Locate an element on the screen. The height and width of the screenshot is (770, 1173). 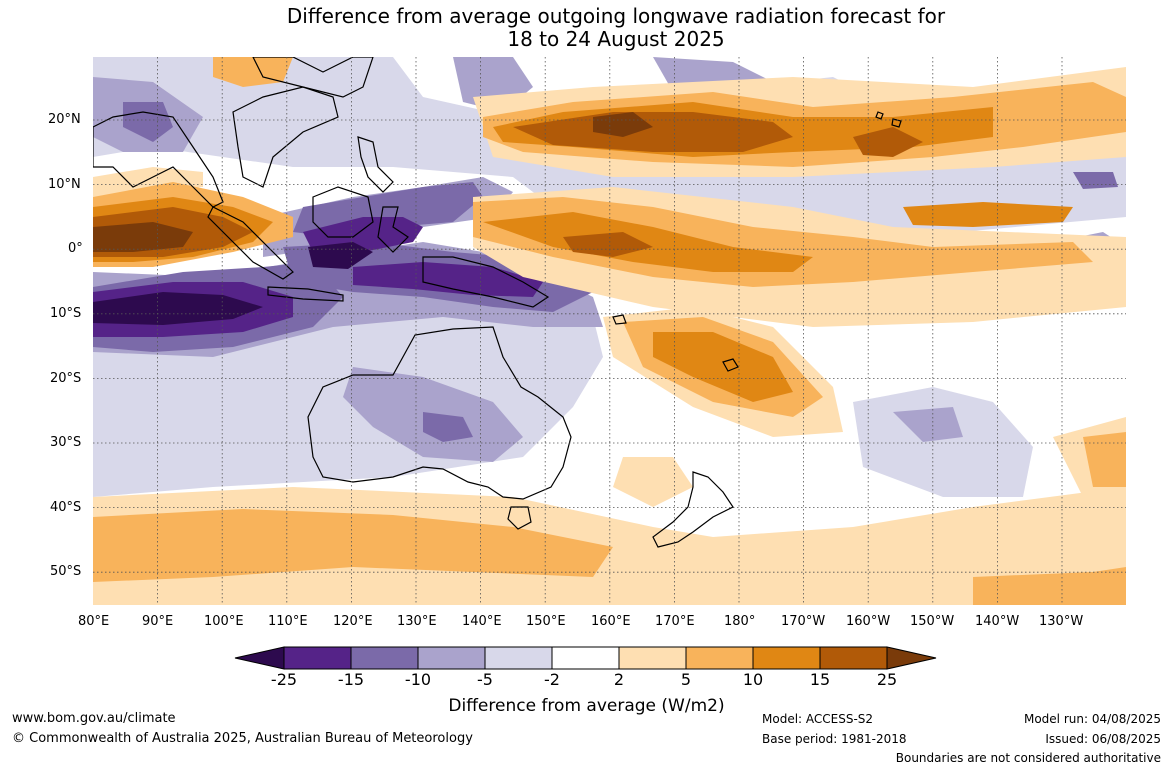
lon-label: 160°W is located at coordinates (868, 621).